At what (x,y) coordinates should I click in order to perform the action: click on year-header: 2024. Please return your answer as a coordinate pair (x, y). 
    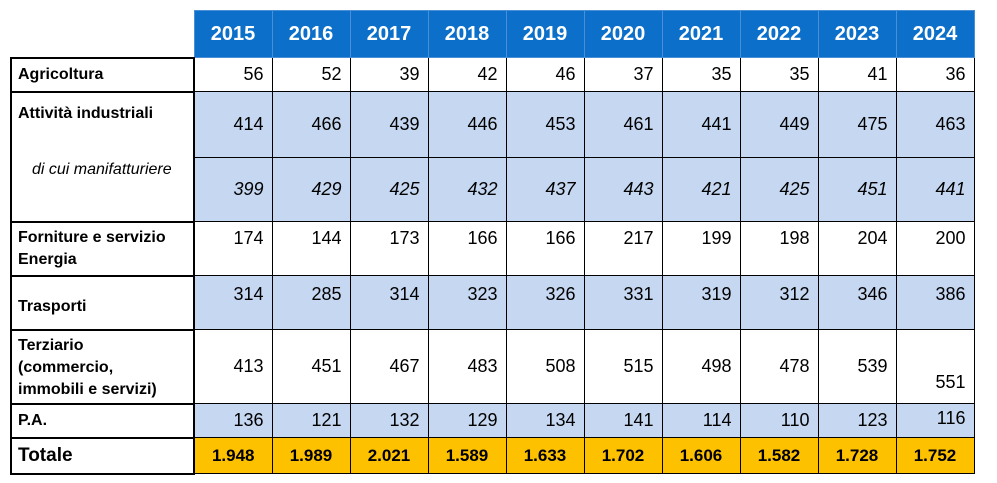
    Looking at the image, I should click on (935, 34).